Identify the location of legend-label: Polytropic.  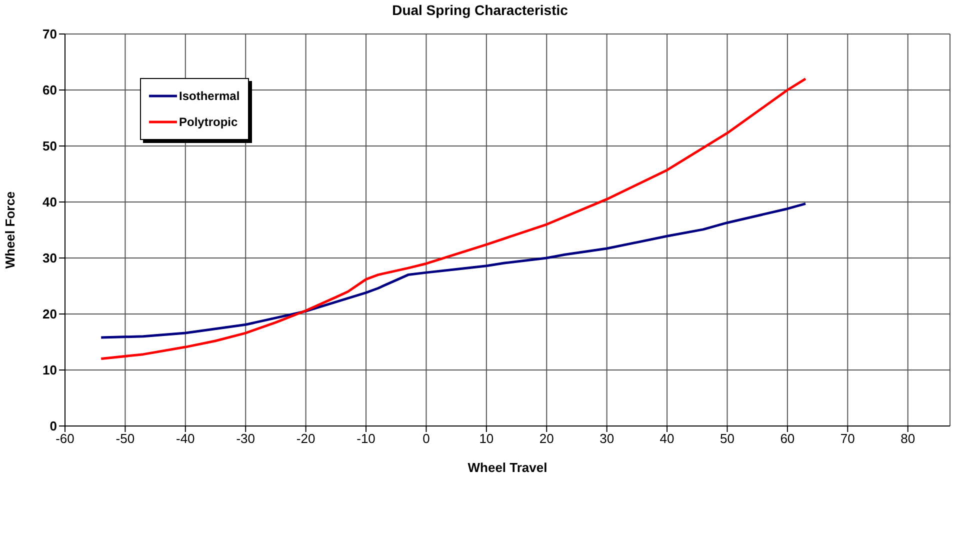
(208, 122).